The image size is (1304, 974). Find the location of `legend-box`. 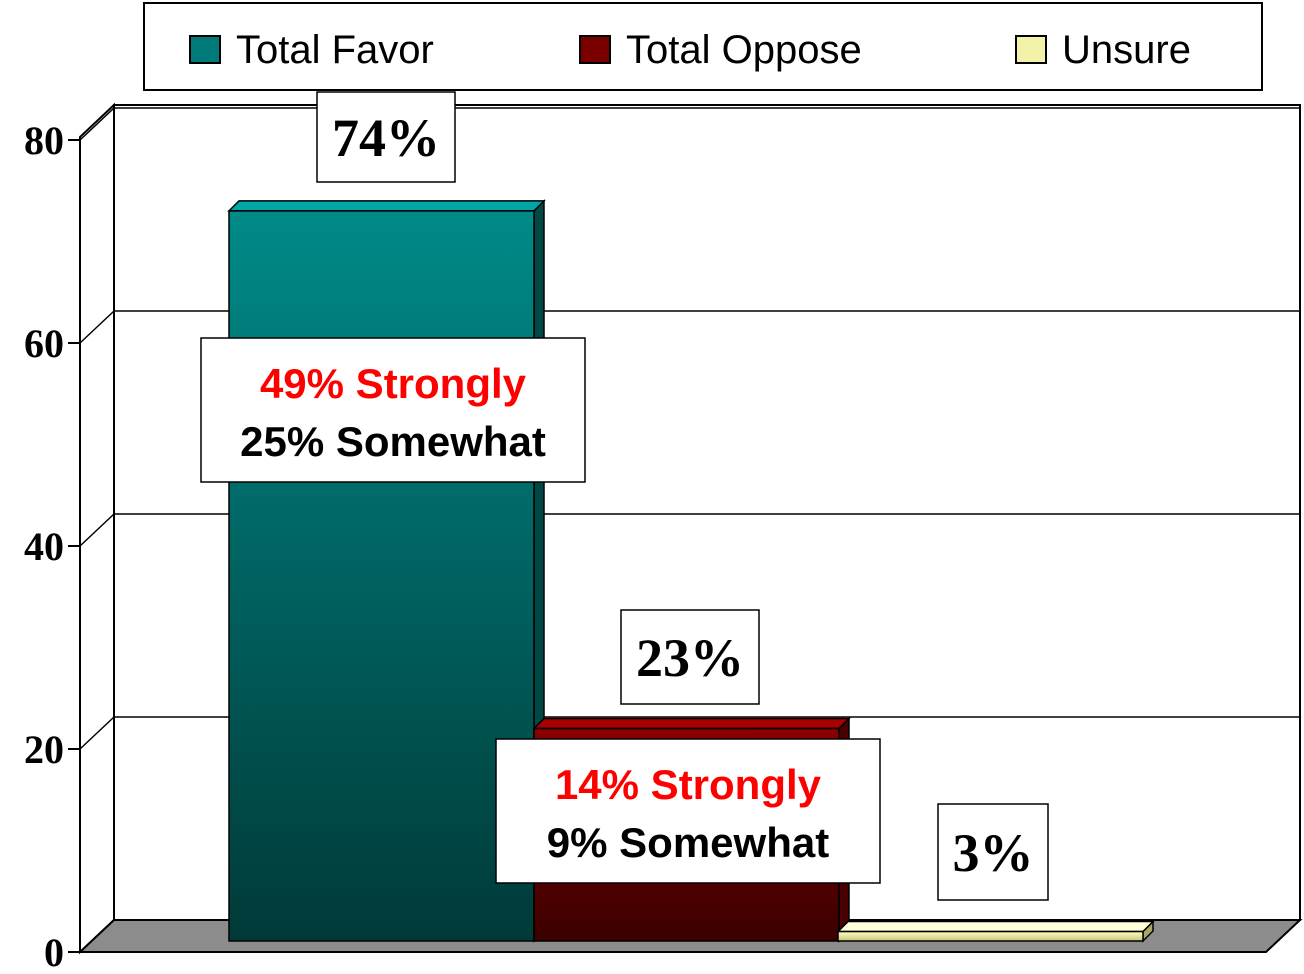

legend-box is located at coordinates (703, 46).